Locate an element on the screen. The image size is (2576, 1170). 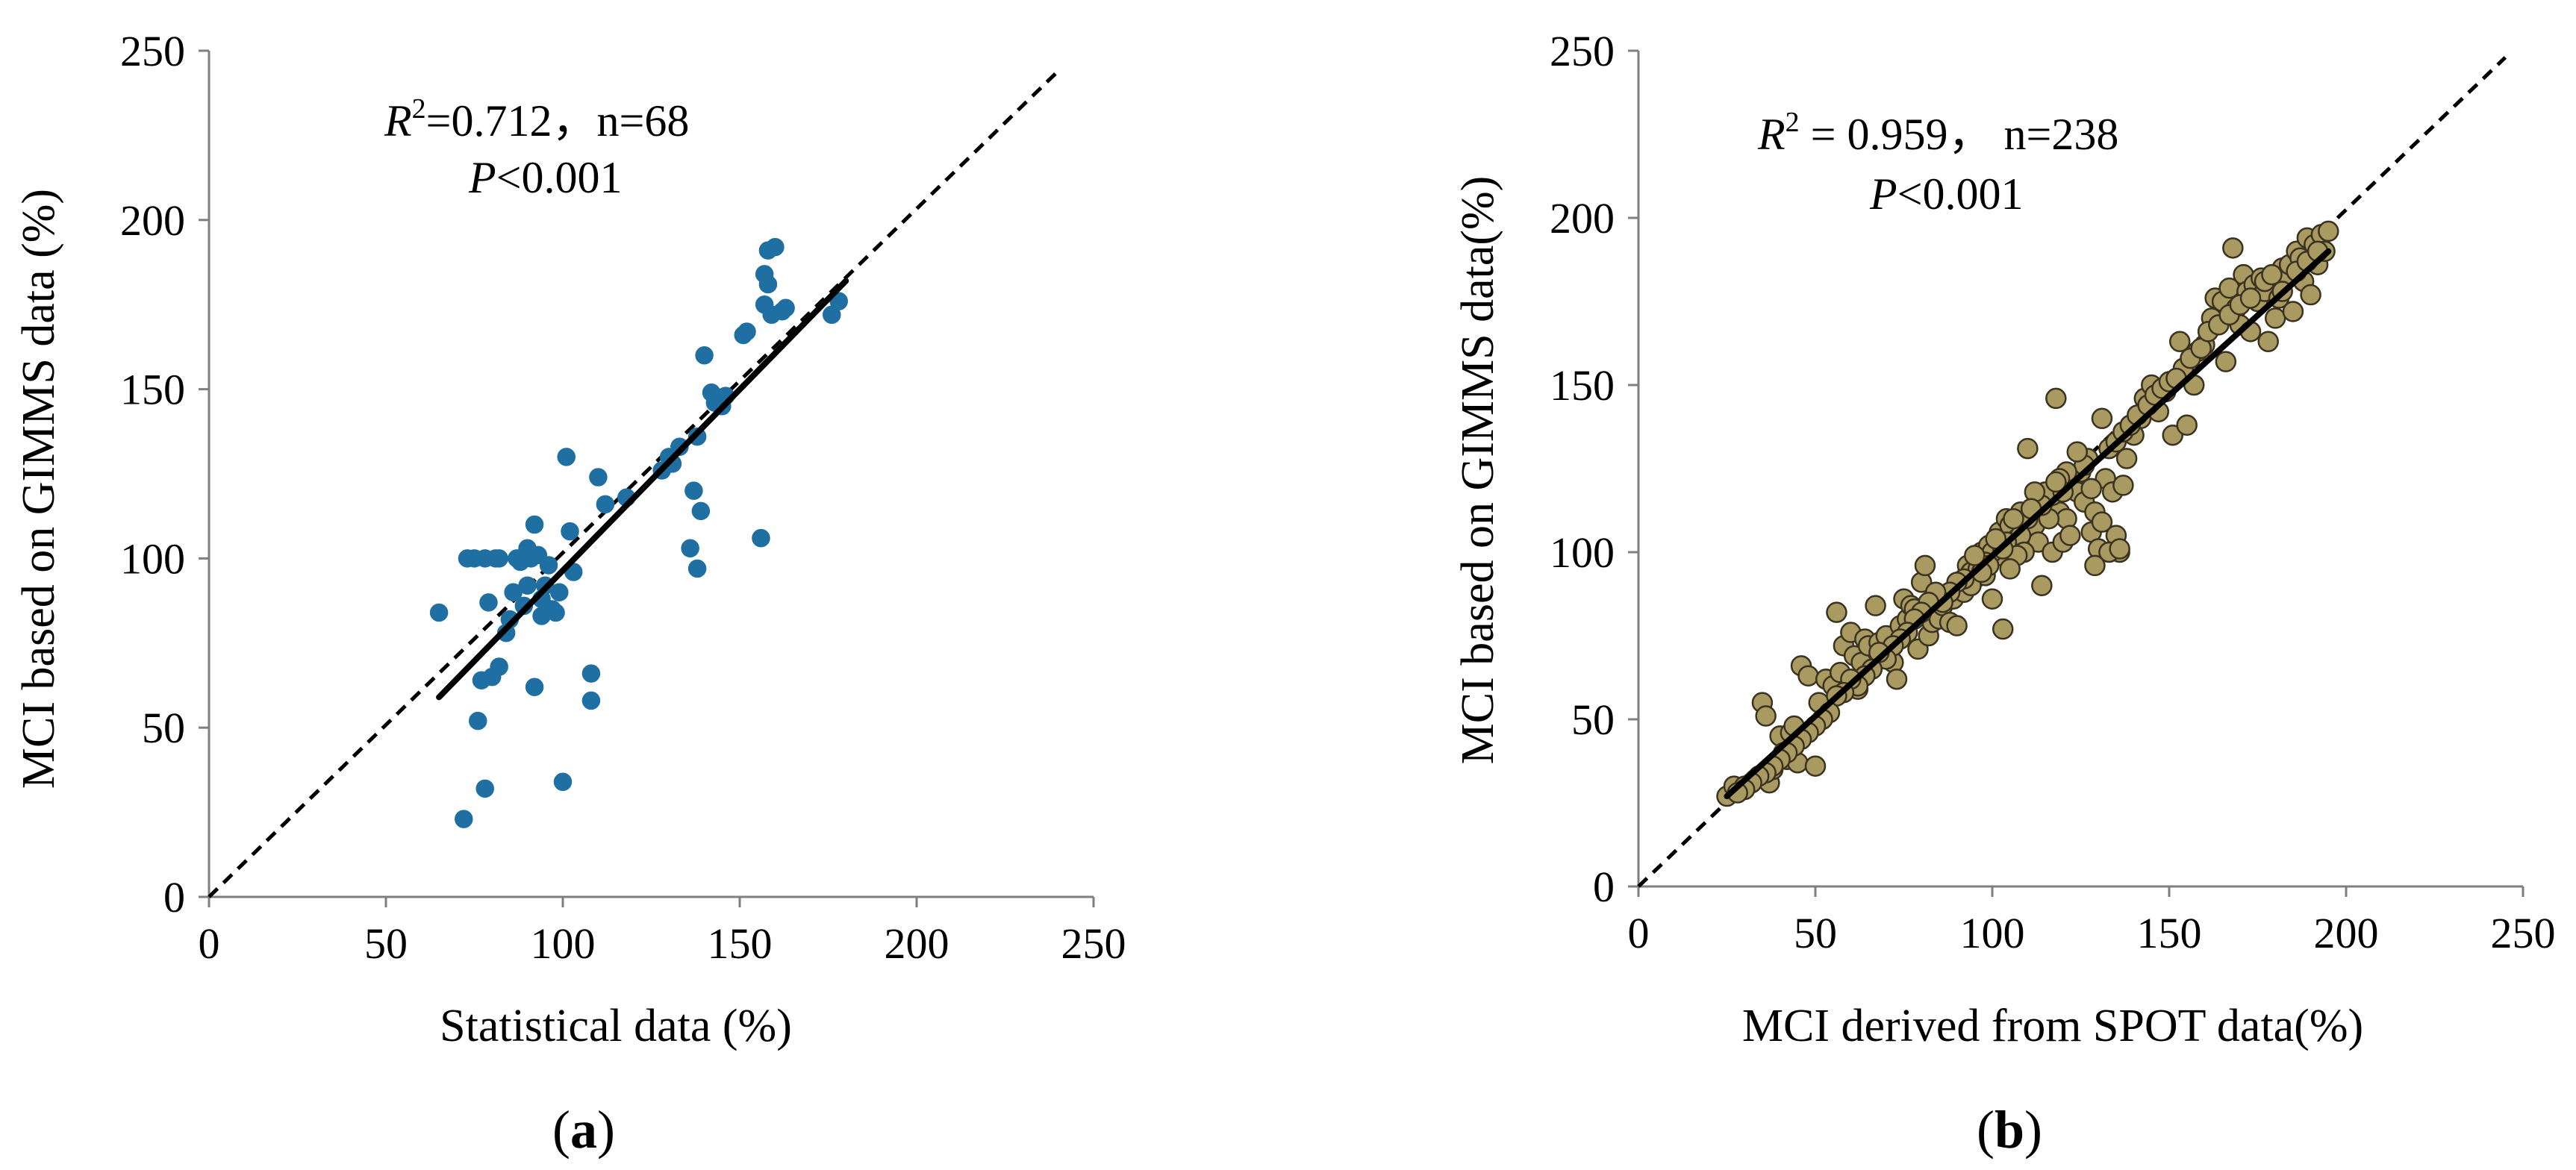
panel-b-y-tick-label: 250 is located at coordinates (1582, 51).